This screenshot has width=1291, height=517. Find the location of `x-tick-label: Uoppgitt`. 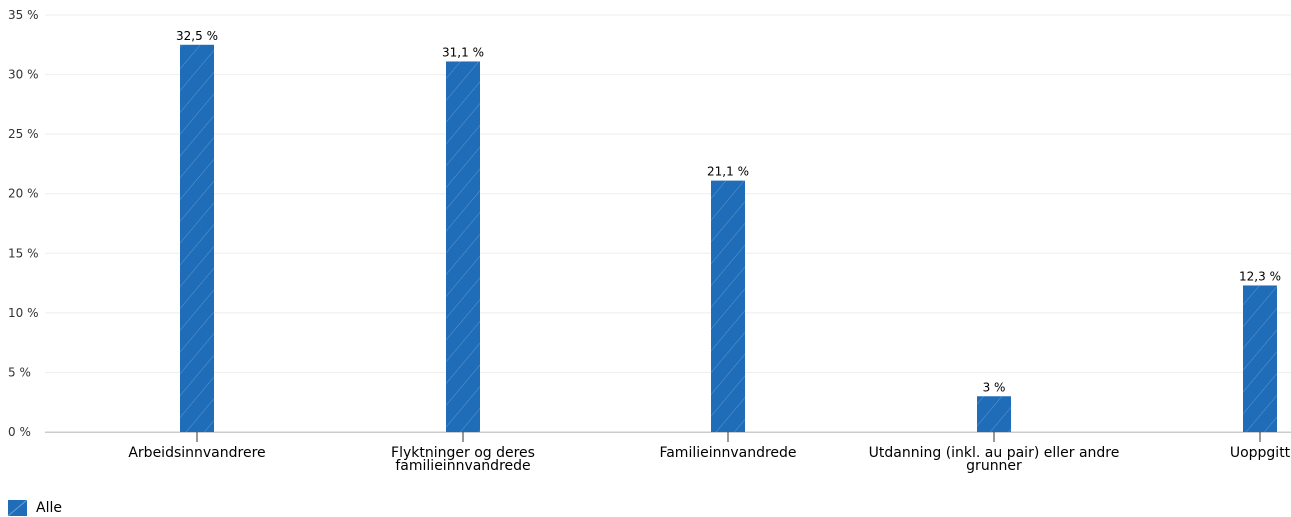

x-tick-label: Uoppgitt is located at coordinates (1260, 453).